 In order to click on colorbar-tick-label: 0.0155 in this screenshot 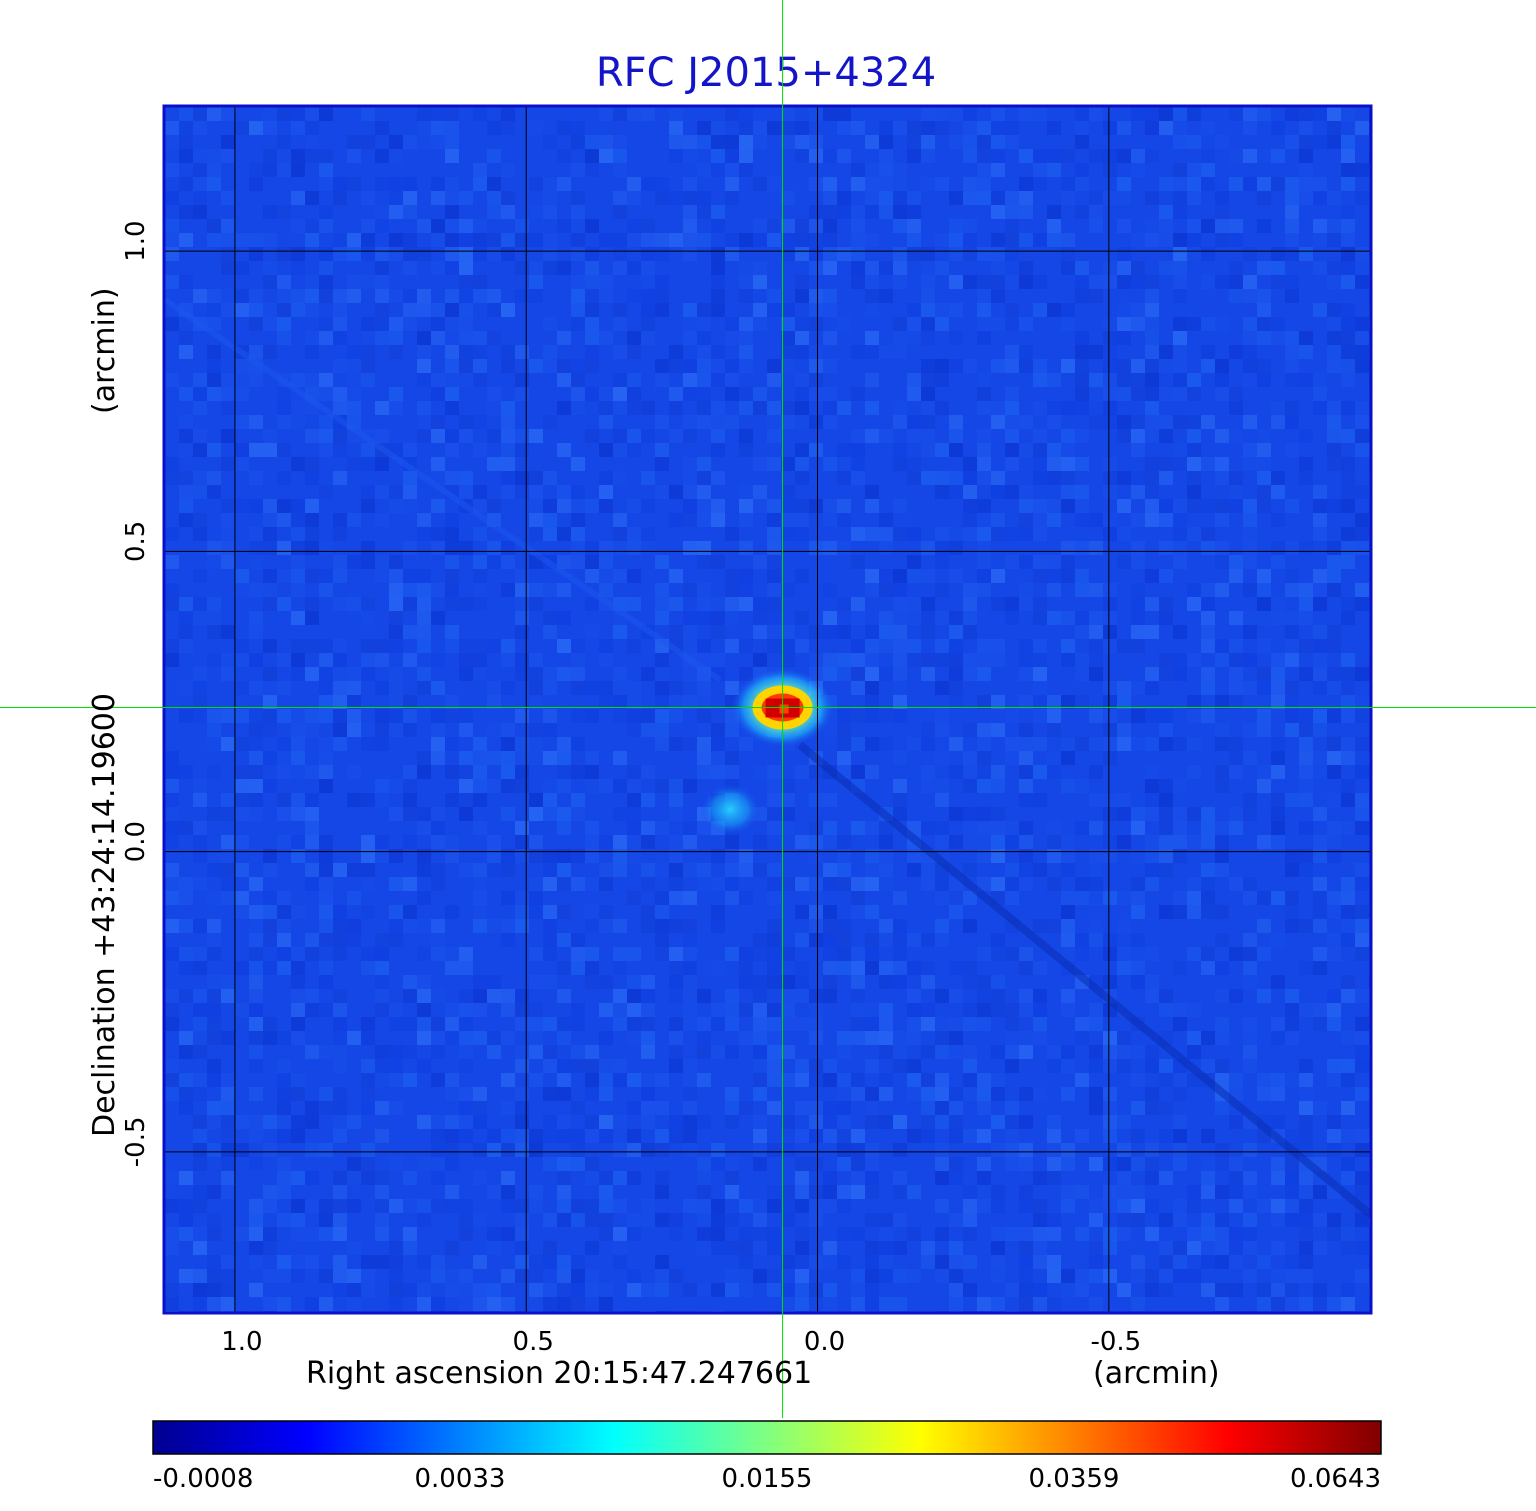, I will do `click(767, 1479)`.